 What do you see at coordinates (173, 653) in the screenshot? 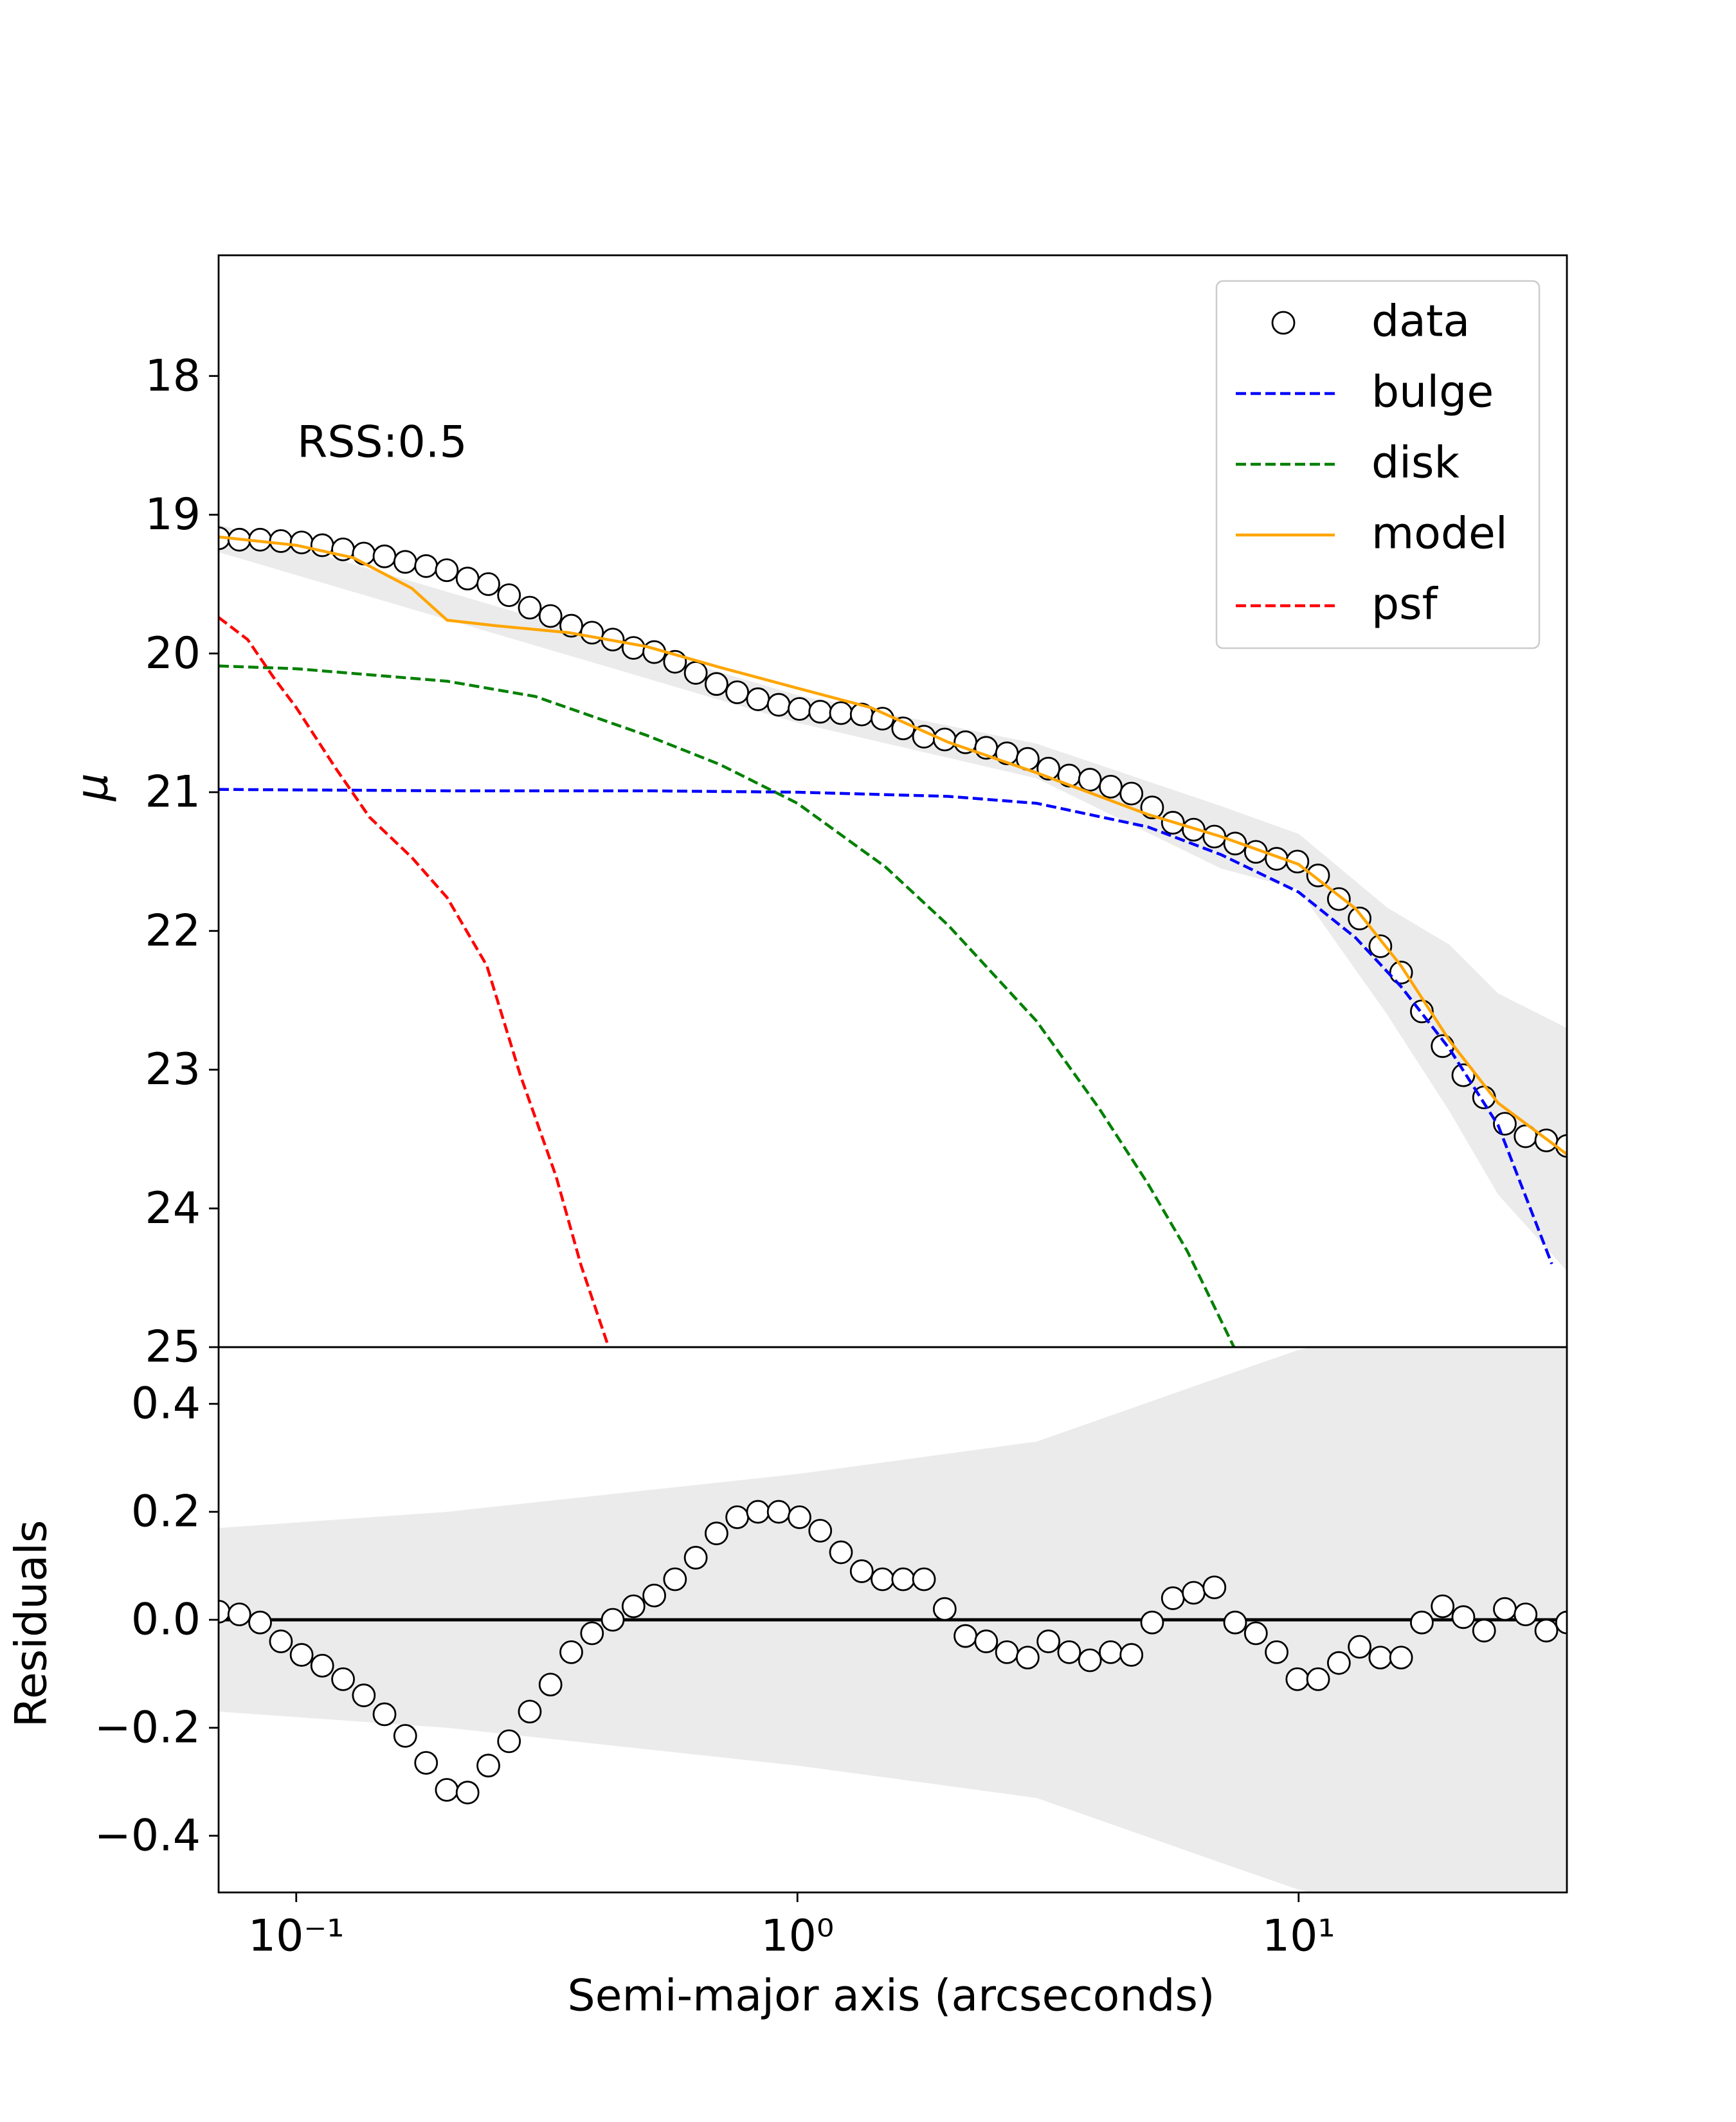
I see `y-tick-label: 20` at bounding box center [173, 653].